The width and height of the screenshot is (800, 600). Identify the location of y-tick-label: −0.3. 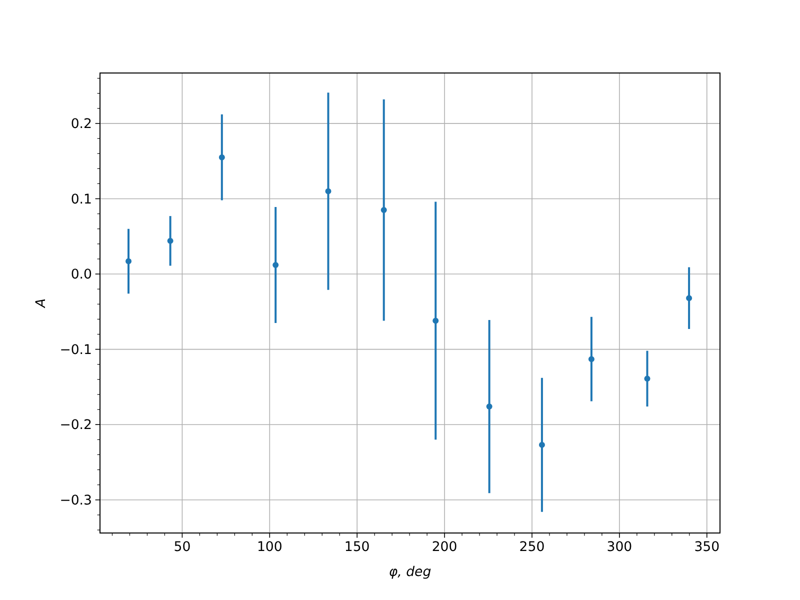
(76, 501).